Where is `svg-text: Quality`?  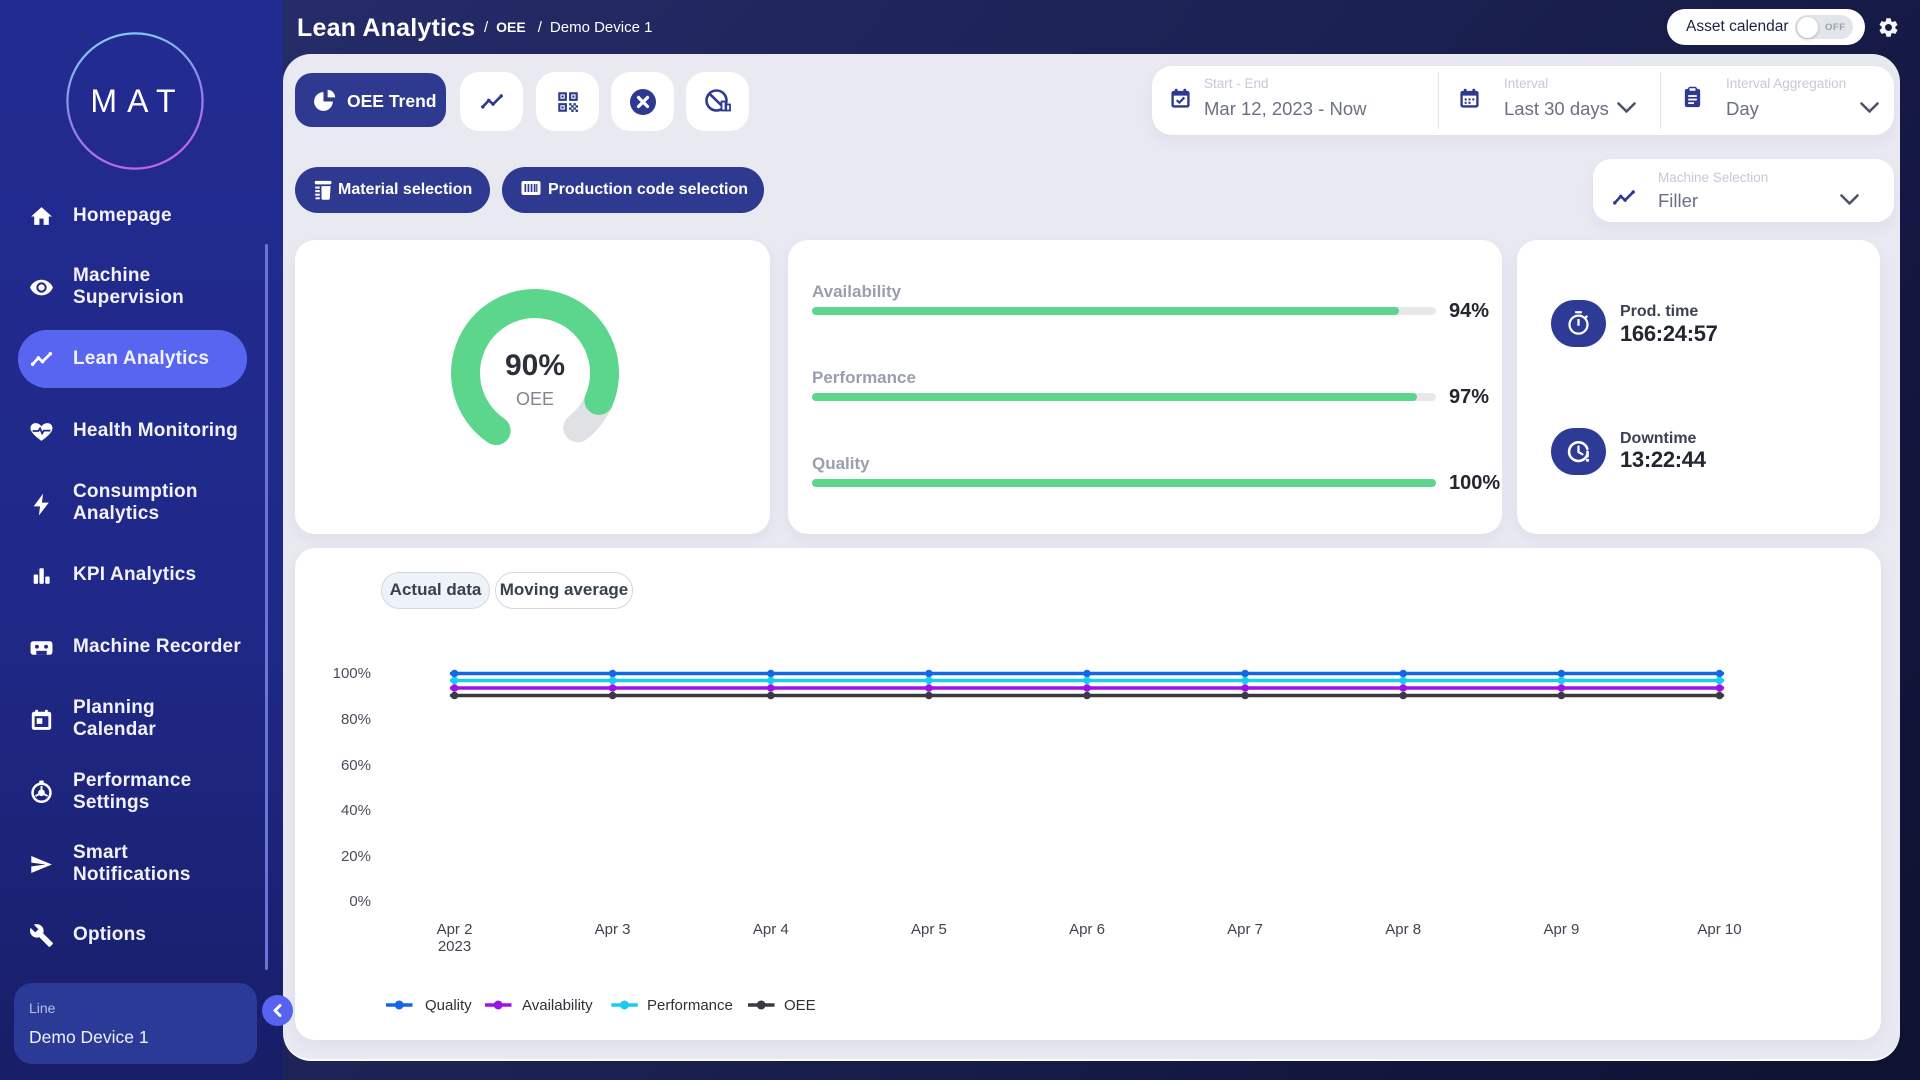
svg-text: Quality is located at coordinates (448, 1005).